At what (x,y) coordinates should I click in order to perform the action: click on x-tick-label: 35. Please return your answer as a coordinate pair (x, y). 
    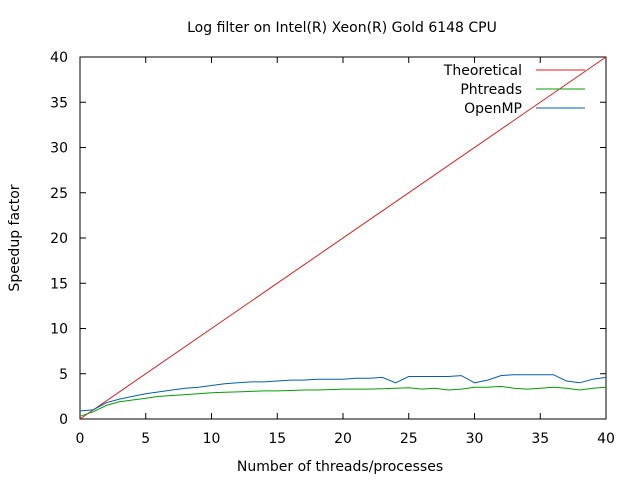
    Looking at the image, I should click on (540, 439).